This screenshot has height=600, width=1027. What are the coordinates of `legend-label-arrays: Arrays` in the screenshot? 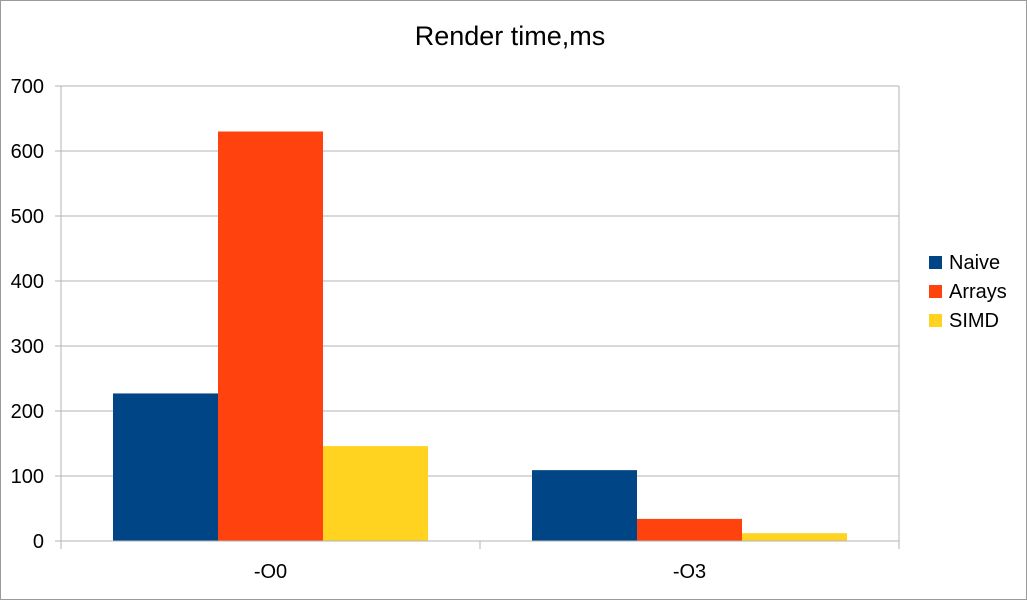 It's located at (978, 292).